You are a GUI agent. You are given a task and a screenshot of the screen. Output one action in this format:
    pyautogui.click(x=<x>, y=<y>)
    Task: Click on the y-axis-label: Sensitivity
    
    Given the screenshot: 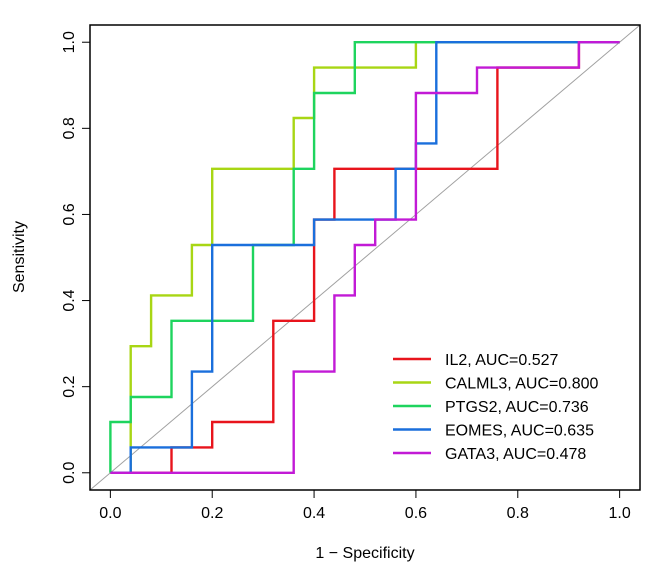 What is the action you would take?
    pyautogui.click(x=19, y=257)
    